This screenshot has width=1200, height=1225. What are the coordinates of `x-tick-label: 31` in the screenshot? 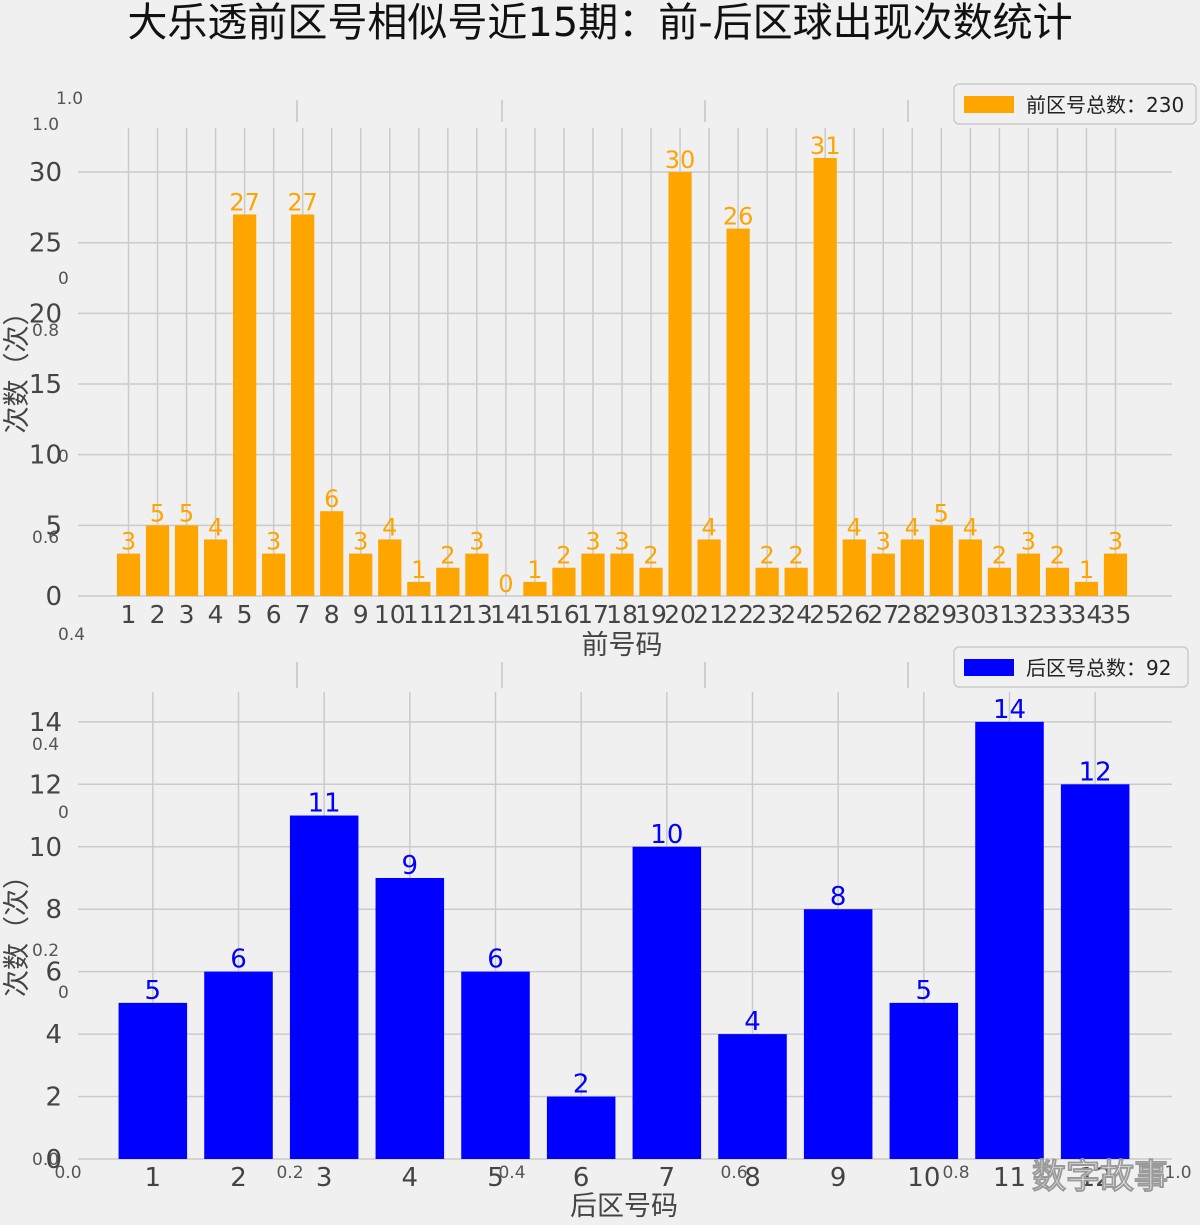 It's located at (999, 614).